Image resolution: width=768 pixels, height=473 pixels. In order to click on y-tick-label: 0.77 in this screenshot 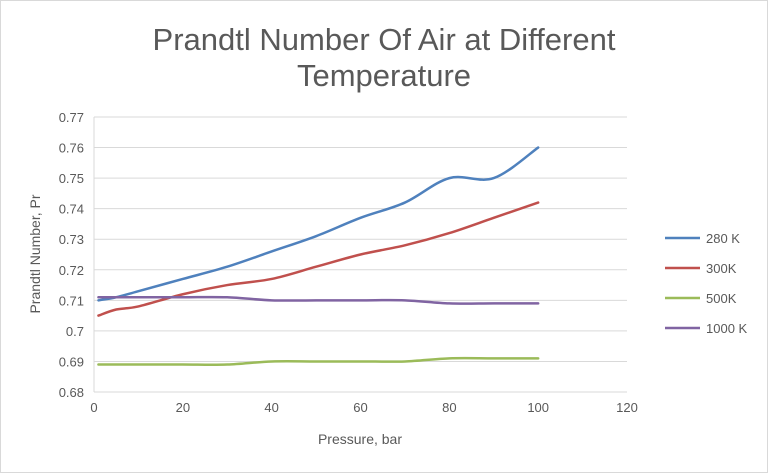, I will do `click(71, 117)`.